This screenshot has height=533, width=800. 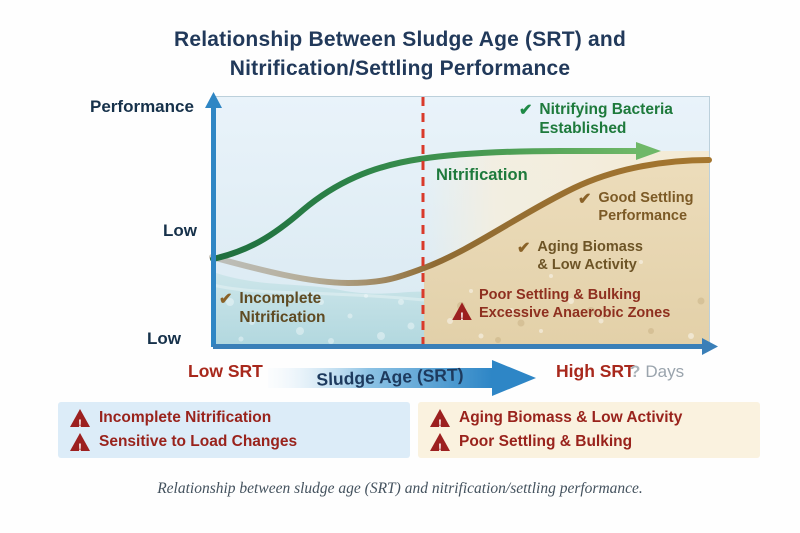 I want to click on annotation-incomplete-nitrification: ✔ Incomplete Nitrification, so click(x=272, y=309).